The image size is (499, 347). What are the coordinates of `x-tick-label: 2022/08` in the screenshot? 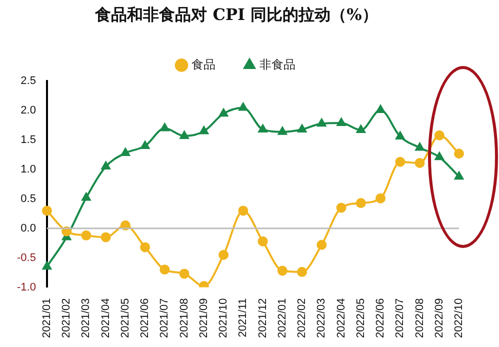 It's located at (420, 318).